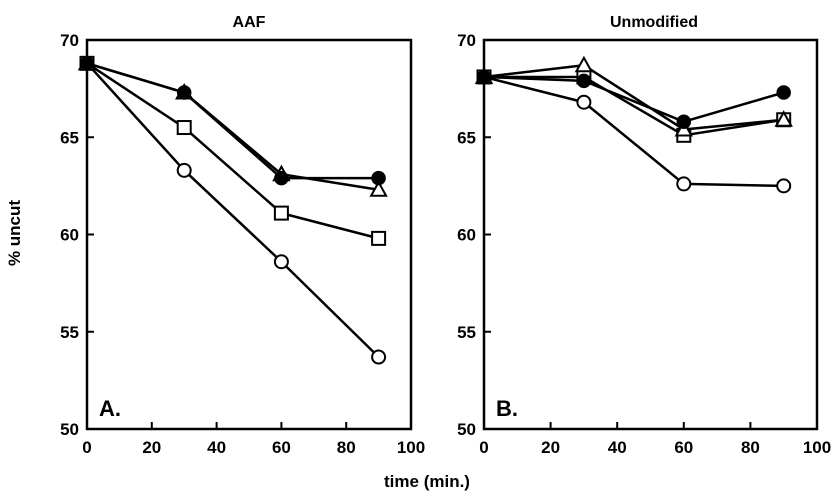 The height and width of the screenshot is (492, 837). I want to click on panel-b-ytick-label: 60, so click(466, 235).